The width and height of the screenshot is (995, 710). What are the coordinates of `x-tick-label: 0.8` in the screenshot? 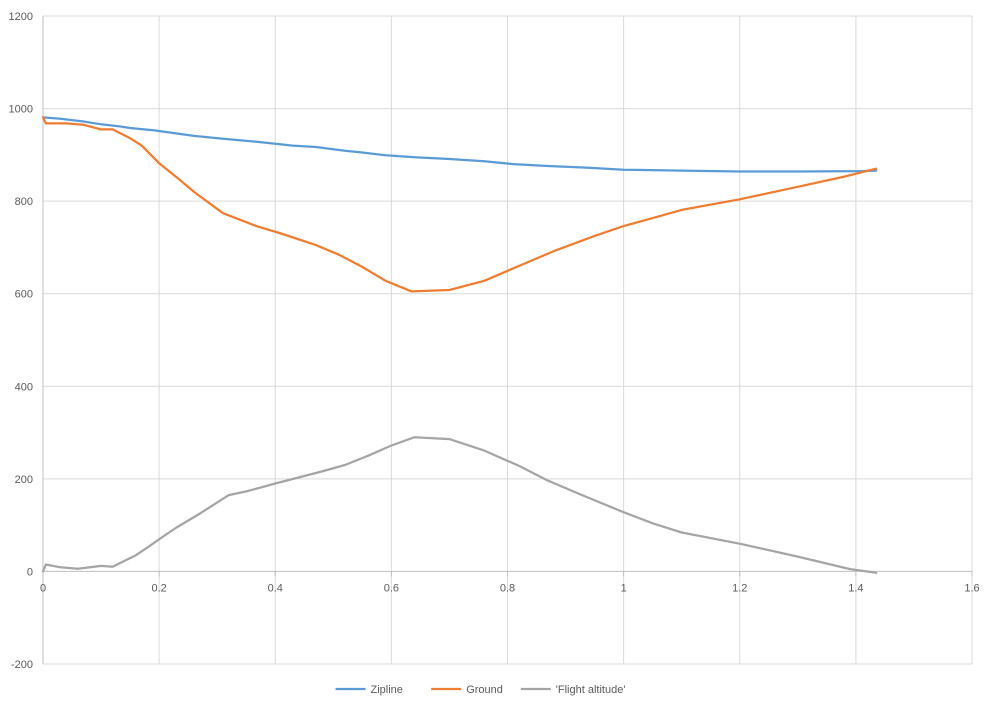 It's located at (507, 588).